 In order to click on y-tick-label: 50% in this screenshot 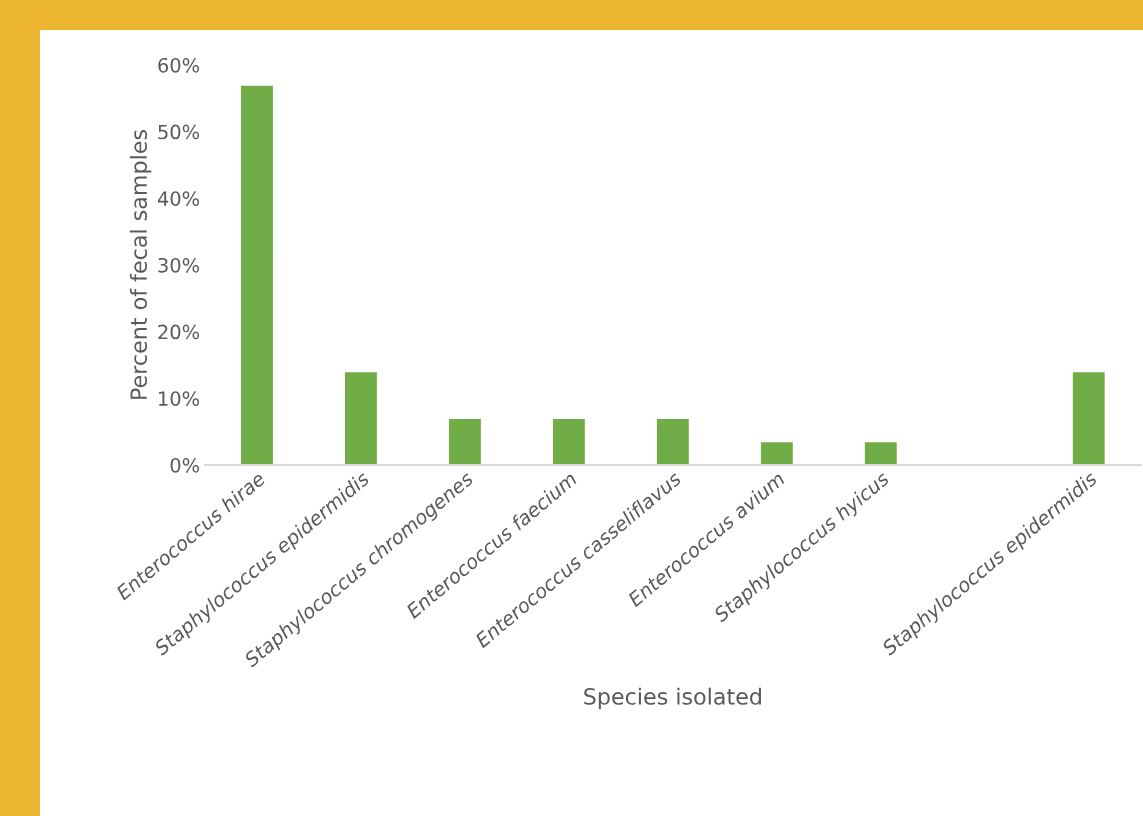, I will do `click(179, 132)`.